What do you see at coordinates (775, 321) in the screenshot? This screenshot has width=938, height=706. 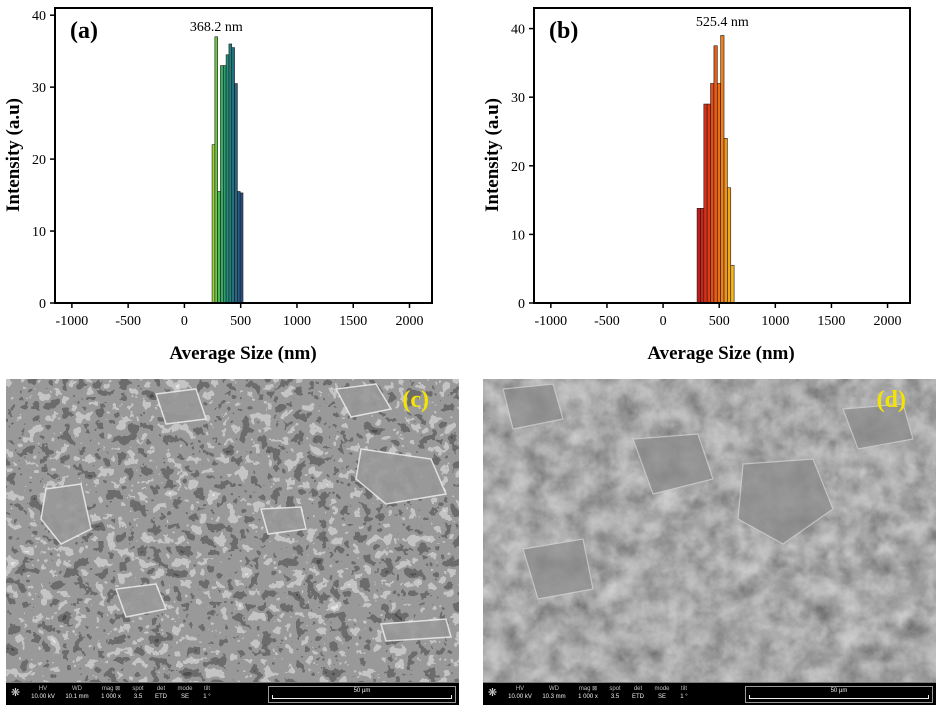 I see `x-tick-label-b-1000: 1000` at bounding box center [775, 321].